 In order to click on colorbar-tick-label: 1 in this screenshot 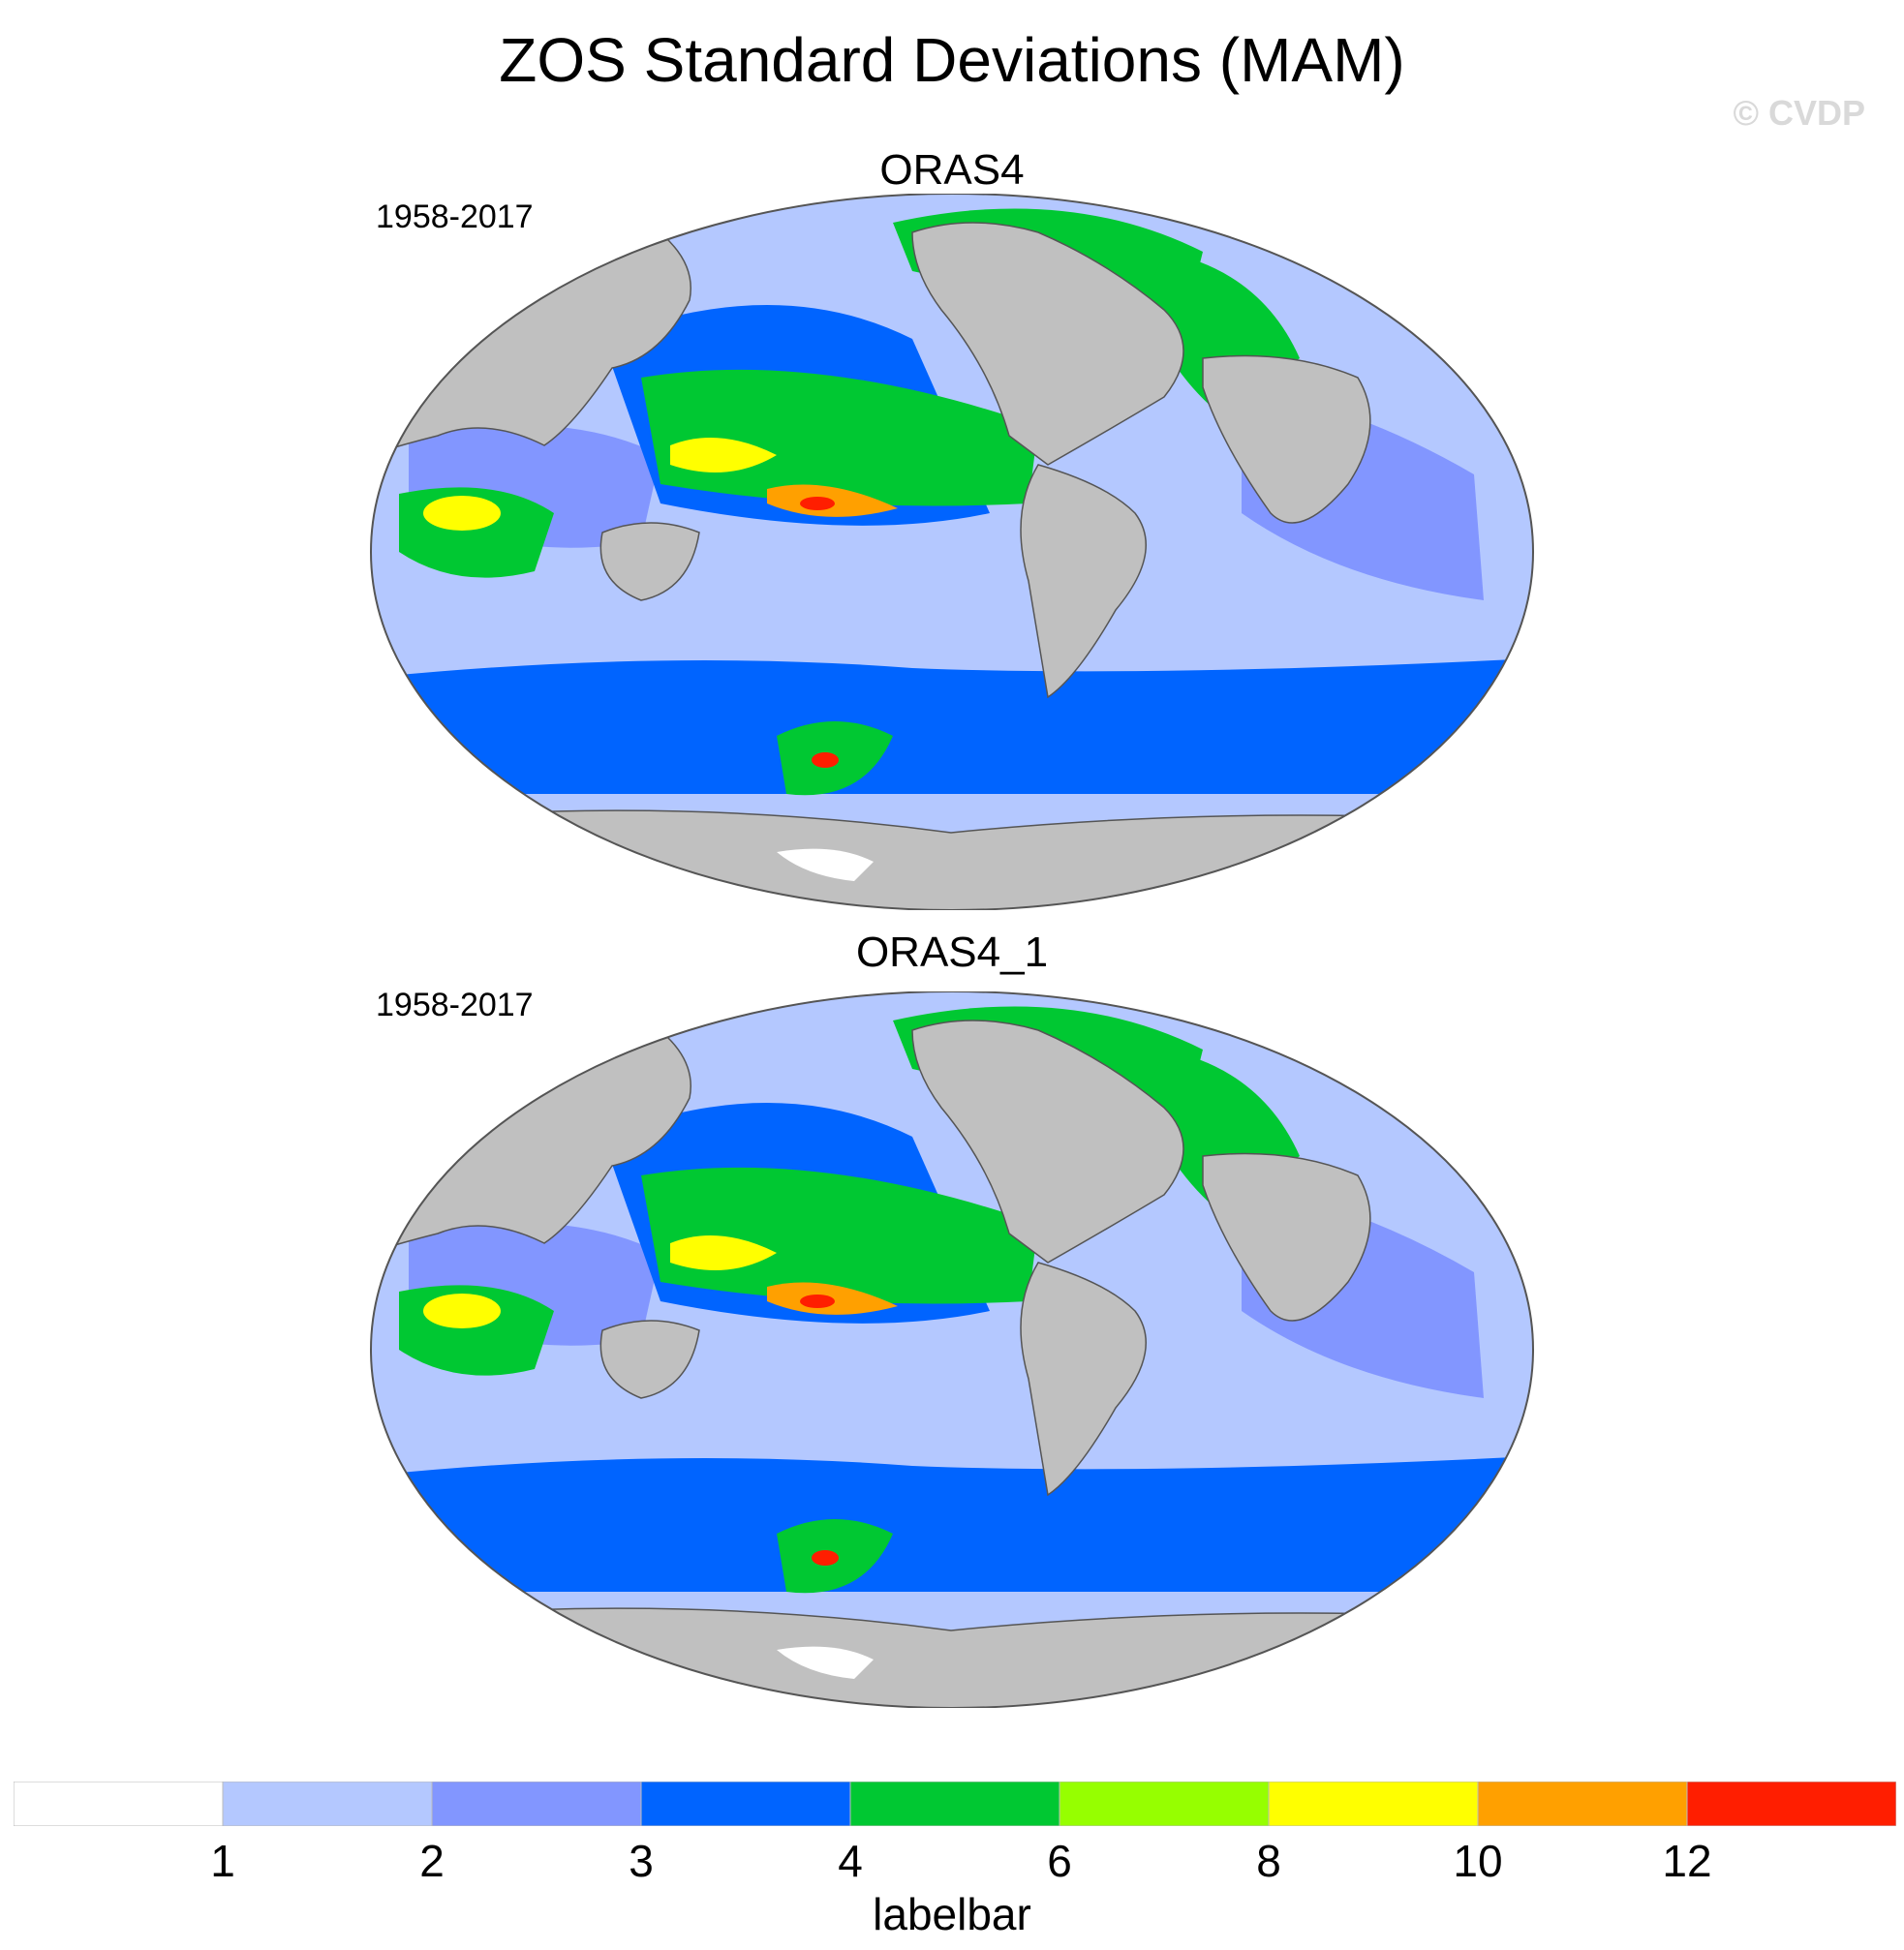, I will do `click(223, 1861)`.